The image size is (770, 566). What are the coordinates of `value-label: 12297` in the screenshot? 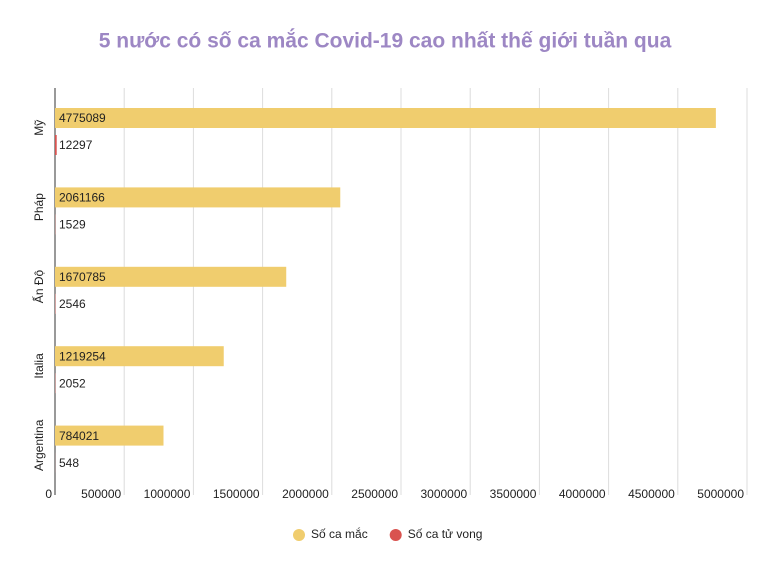 It's located at (76, 145).